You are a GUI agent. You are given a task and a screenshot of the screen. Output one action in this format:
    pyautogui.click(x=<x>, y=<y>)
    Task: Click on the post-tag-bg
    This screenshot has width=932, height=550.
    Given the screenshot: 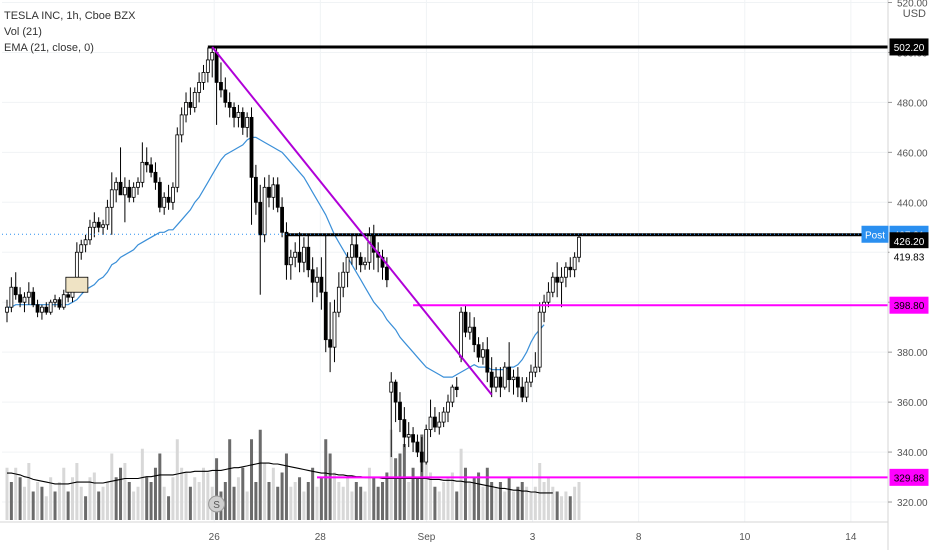 What is the action you would take?
    pyautogui.click(x=875, y=234)
    